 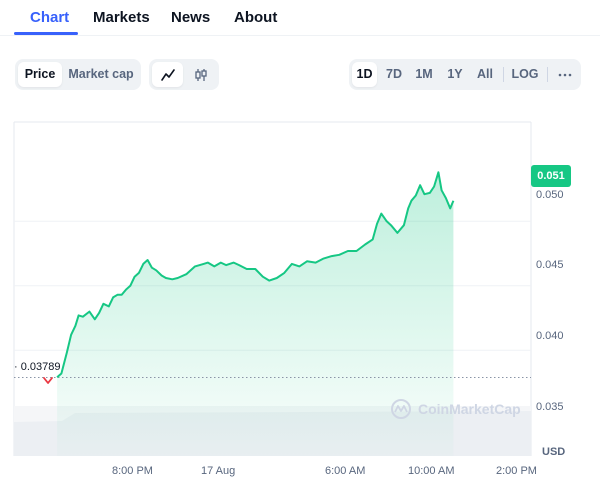 I want to click on open-price-label: · 0.03789, so click(x=37, y=367).